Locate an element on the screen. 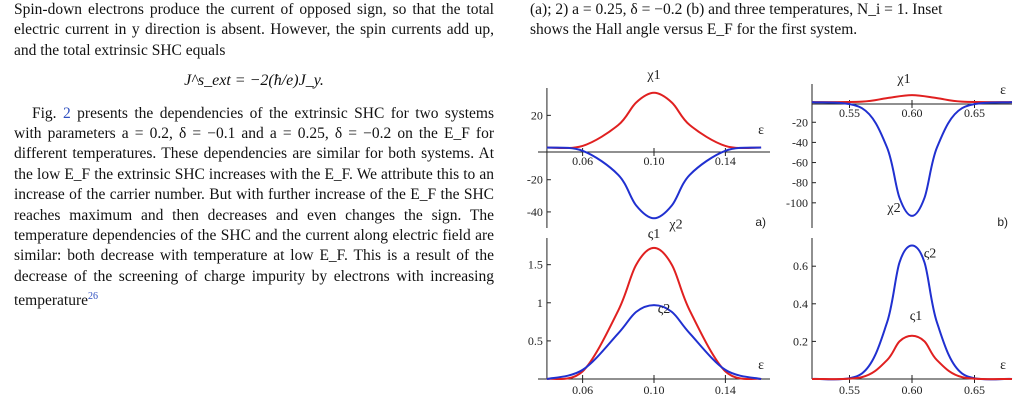 The height and width of the screenshot is (419, 1030). b-top-series-label: χ2 is located at coordinates (893, 208).